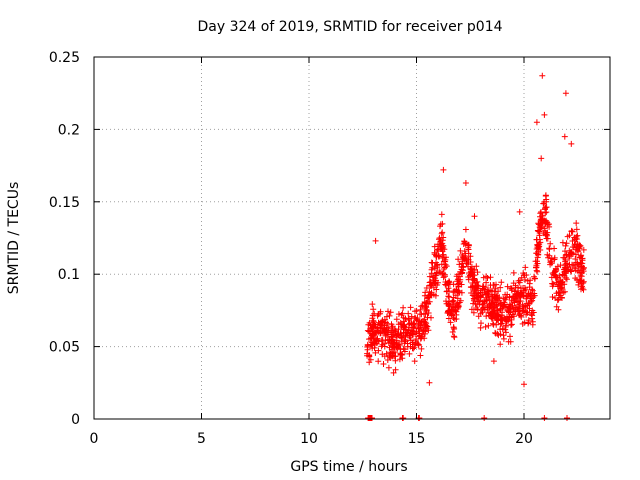  Describe the element at coordinates (524, 439) in the screenshot. I see `x-tick-label: 20` at that location.